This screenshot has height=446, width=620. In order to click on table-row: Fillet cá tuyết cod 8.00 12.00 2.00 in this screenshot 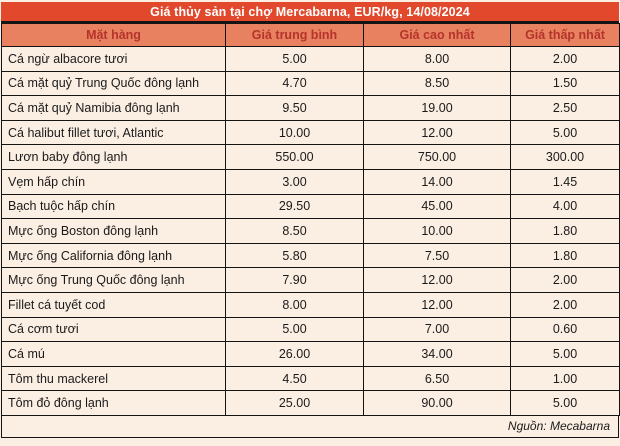, I will do `click(310, 304)`.